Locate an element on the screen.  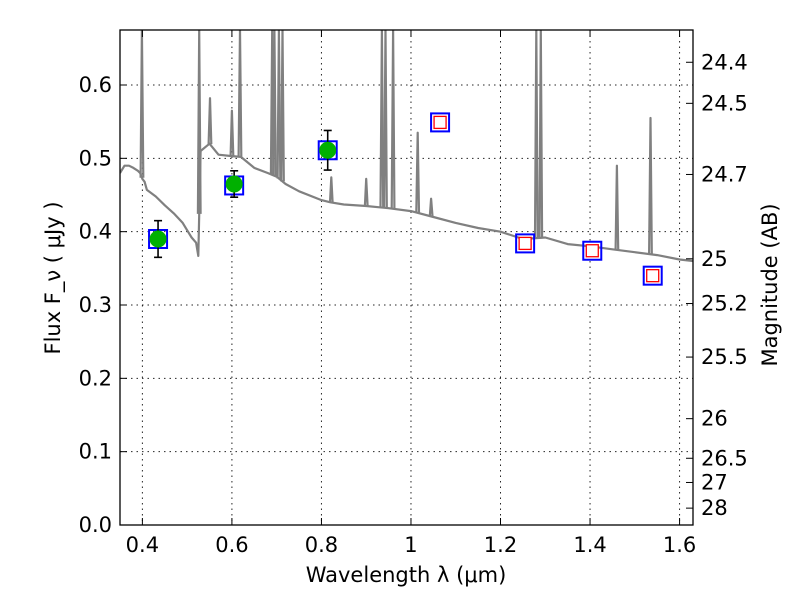
x-tick-label: 1.2 is located at coordinates (500, 545).